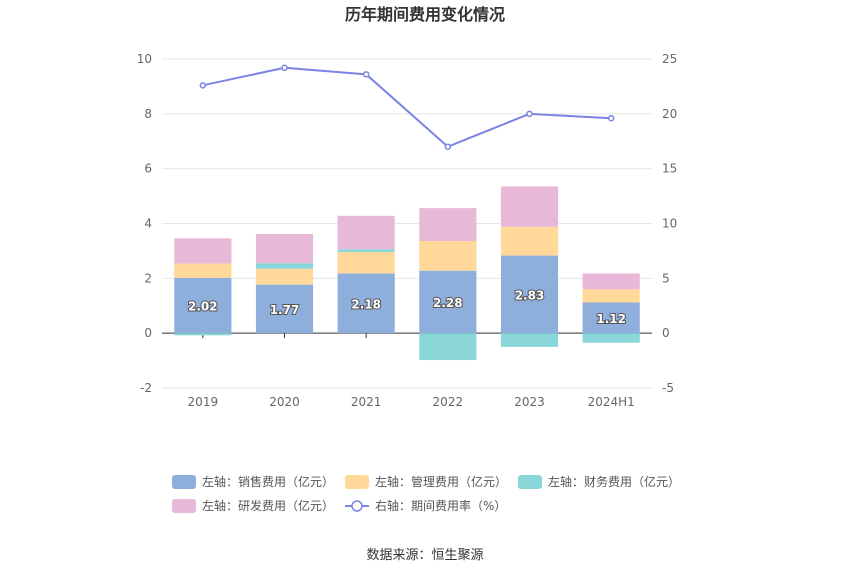  Describe the element at coordinates (148, 278) in the screenshot. I see `left-tick-label: 2` at that location.